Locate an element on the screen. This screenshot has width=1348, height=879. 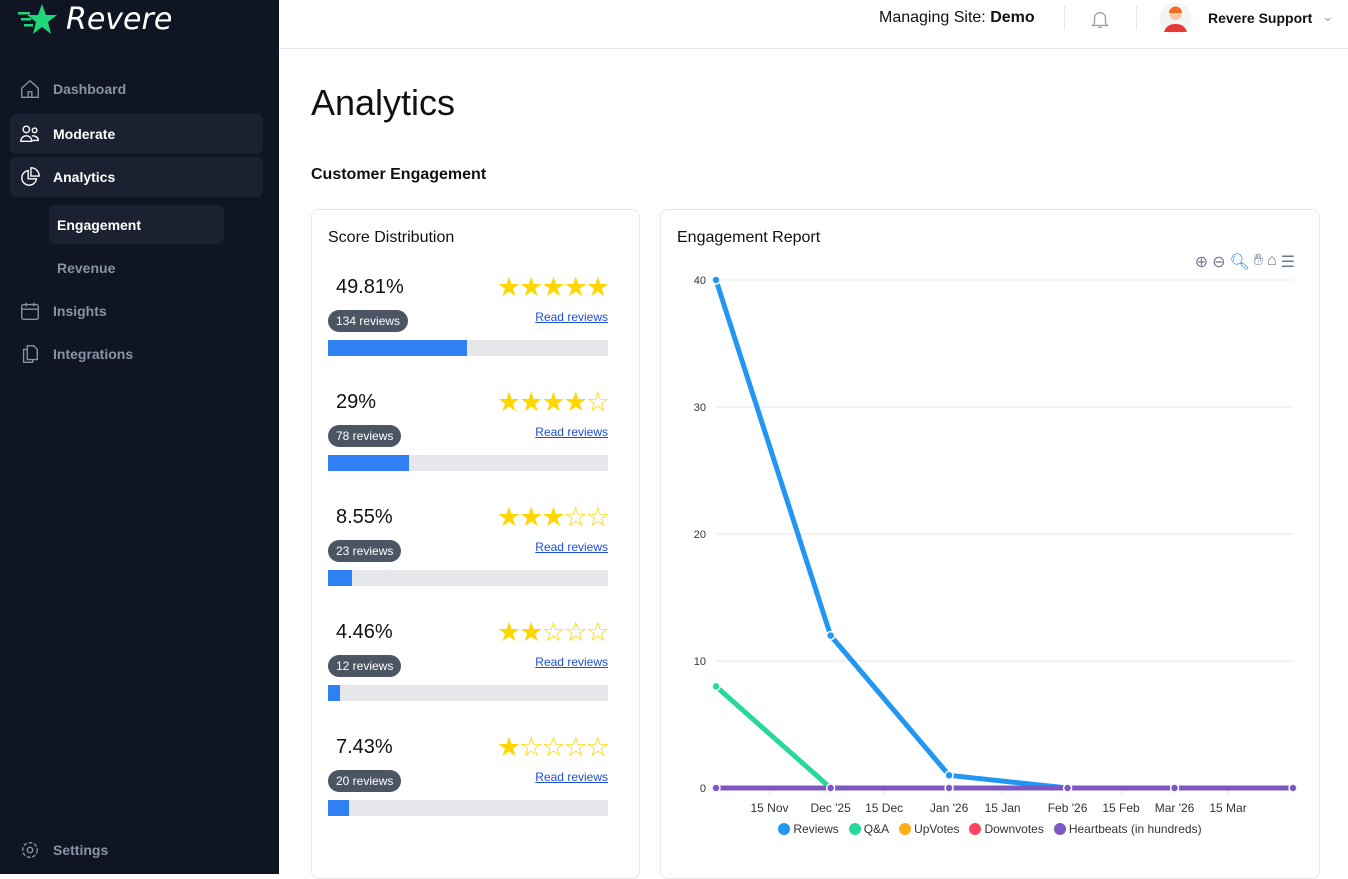
legend-item: Q&A is located at coordinates (869, 829).